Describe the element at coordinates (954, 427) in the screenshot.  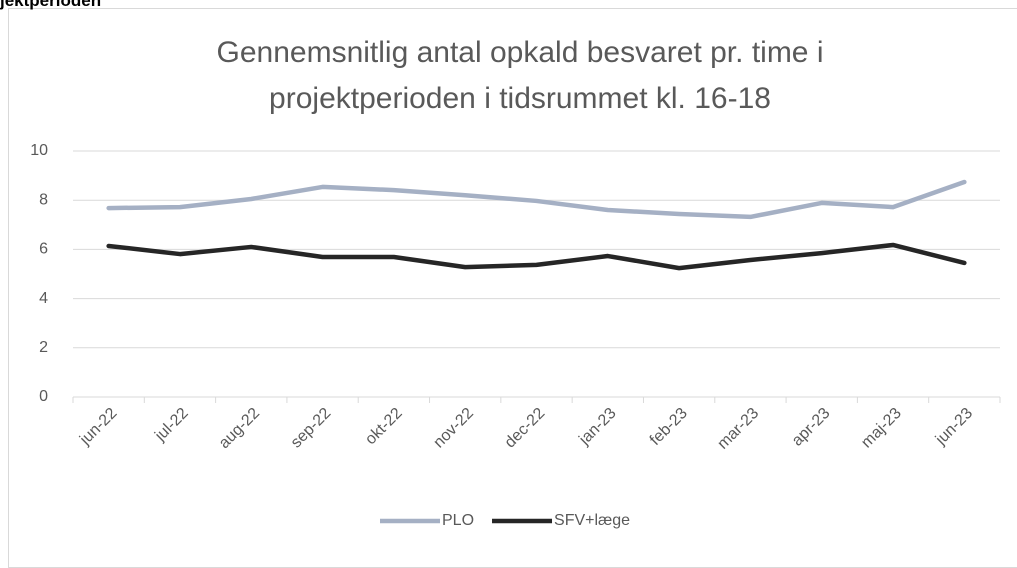
I see `x-tick-label: jun-23` at that location.